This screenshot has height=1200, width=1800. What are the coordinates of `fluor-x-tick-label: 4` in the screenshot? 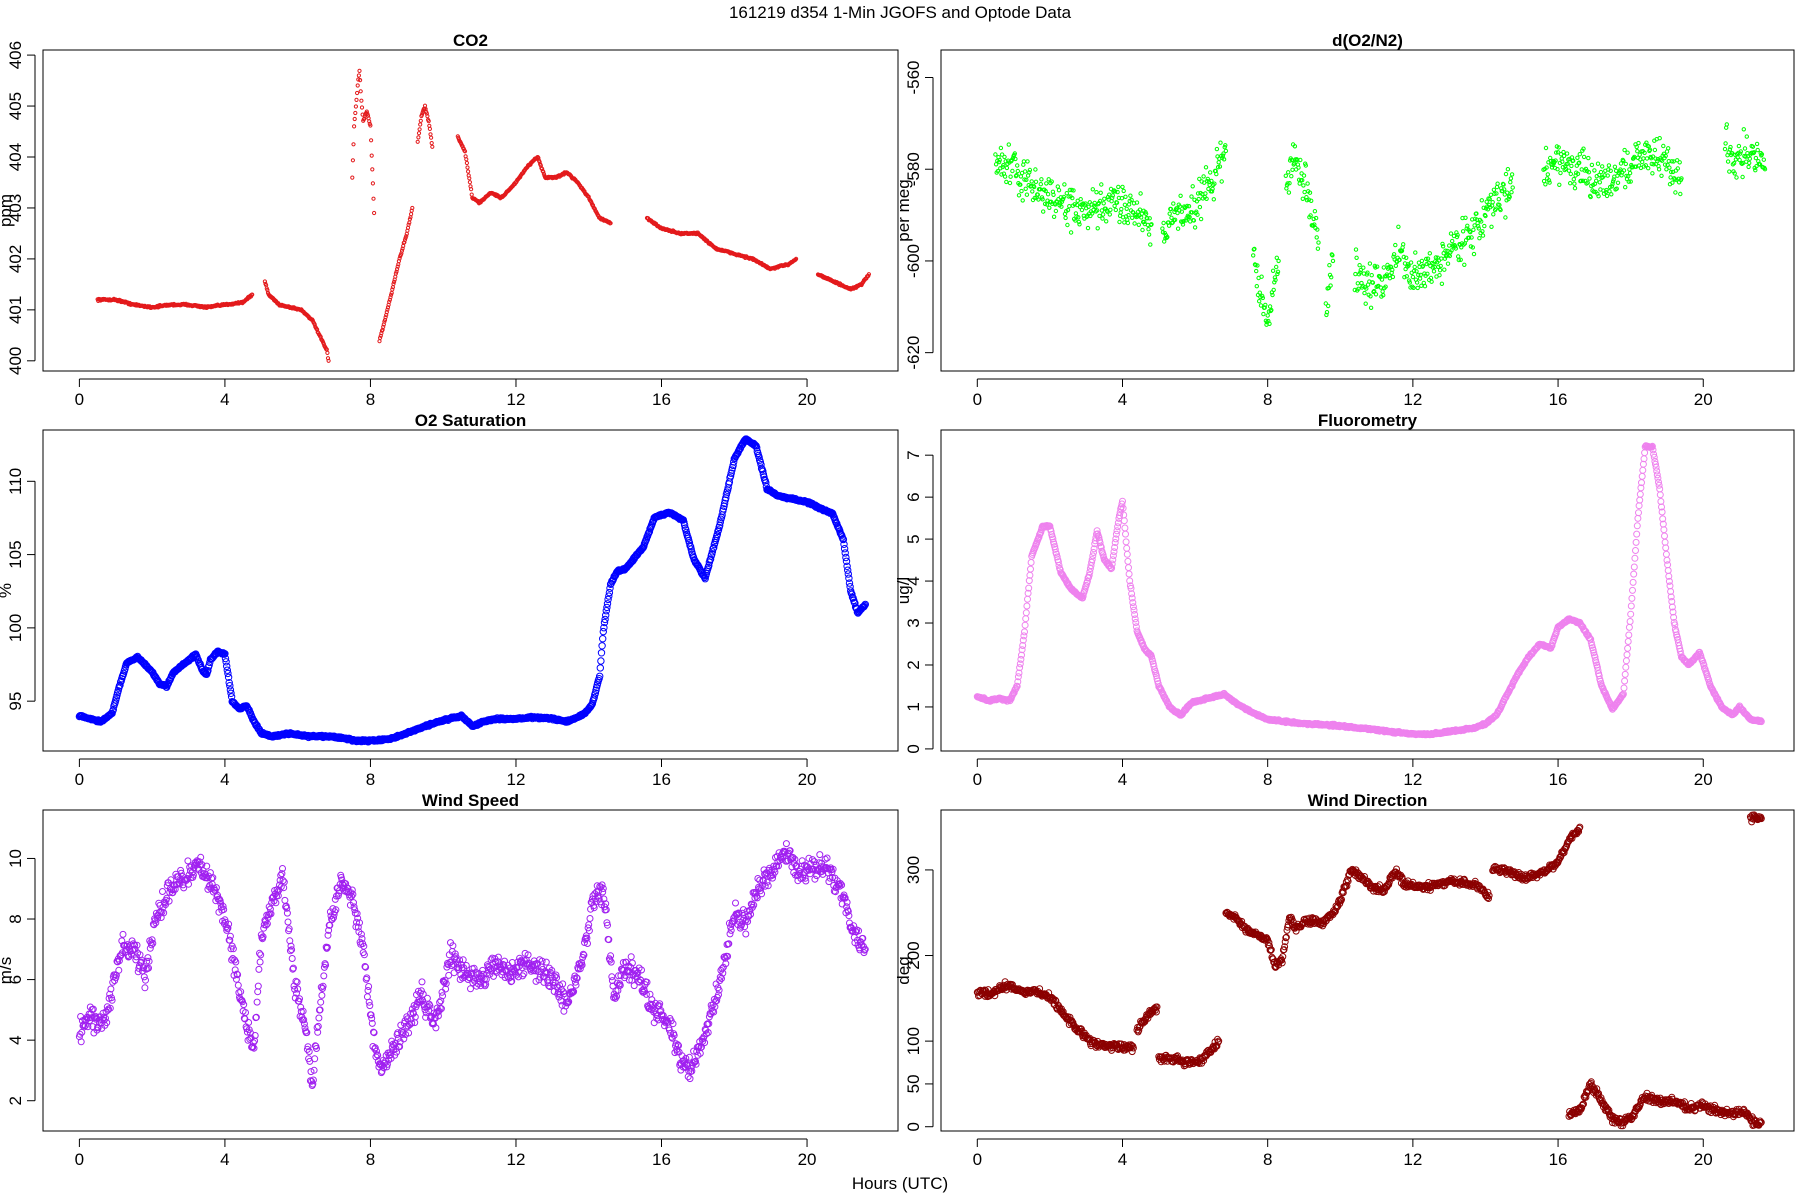 It's located at (1122, 779).